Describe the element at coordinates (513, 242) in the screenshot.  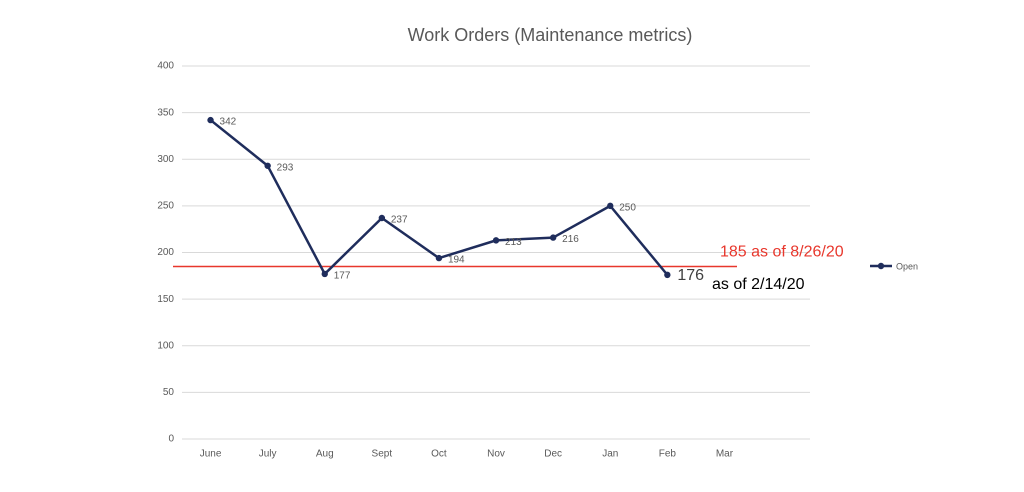
I see `data-label: 213` at that location.